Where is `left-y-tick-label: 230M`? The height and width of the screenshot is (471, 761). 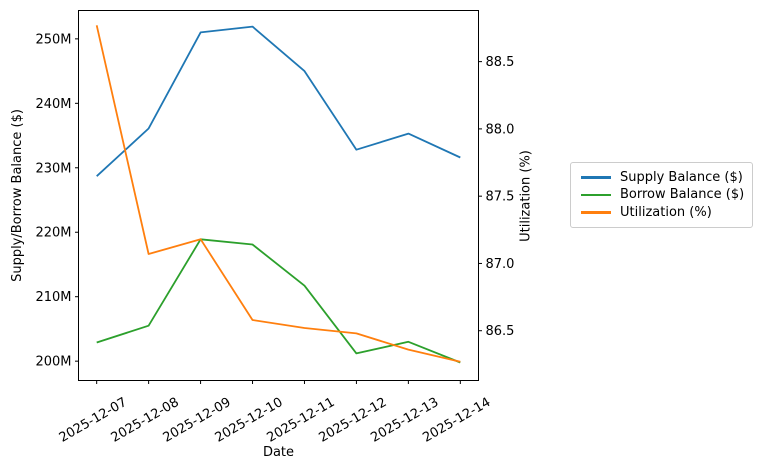
left-y-tick-label: 230M is located at coordinates (53, 168).